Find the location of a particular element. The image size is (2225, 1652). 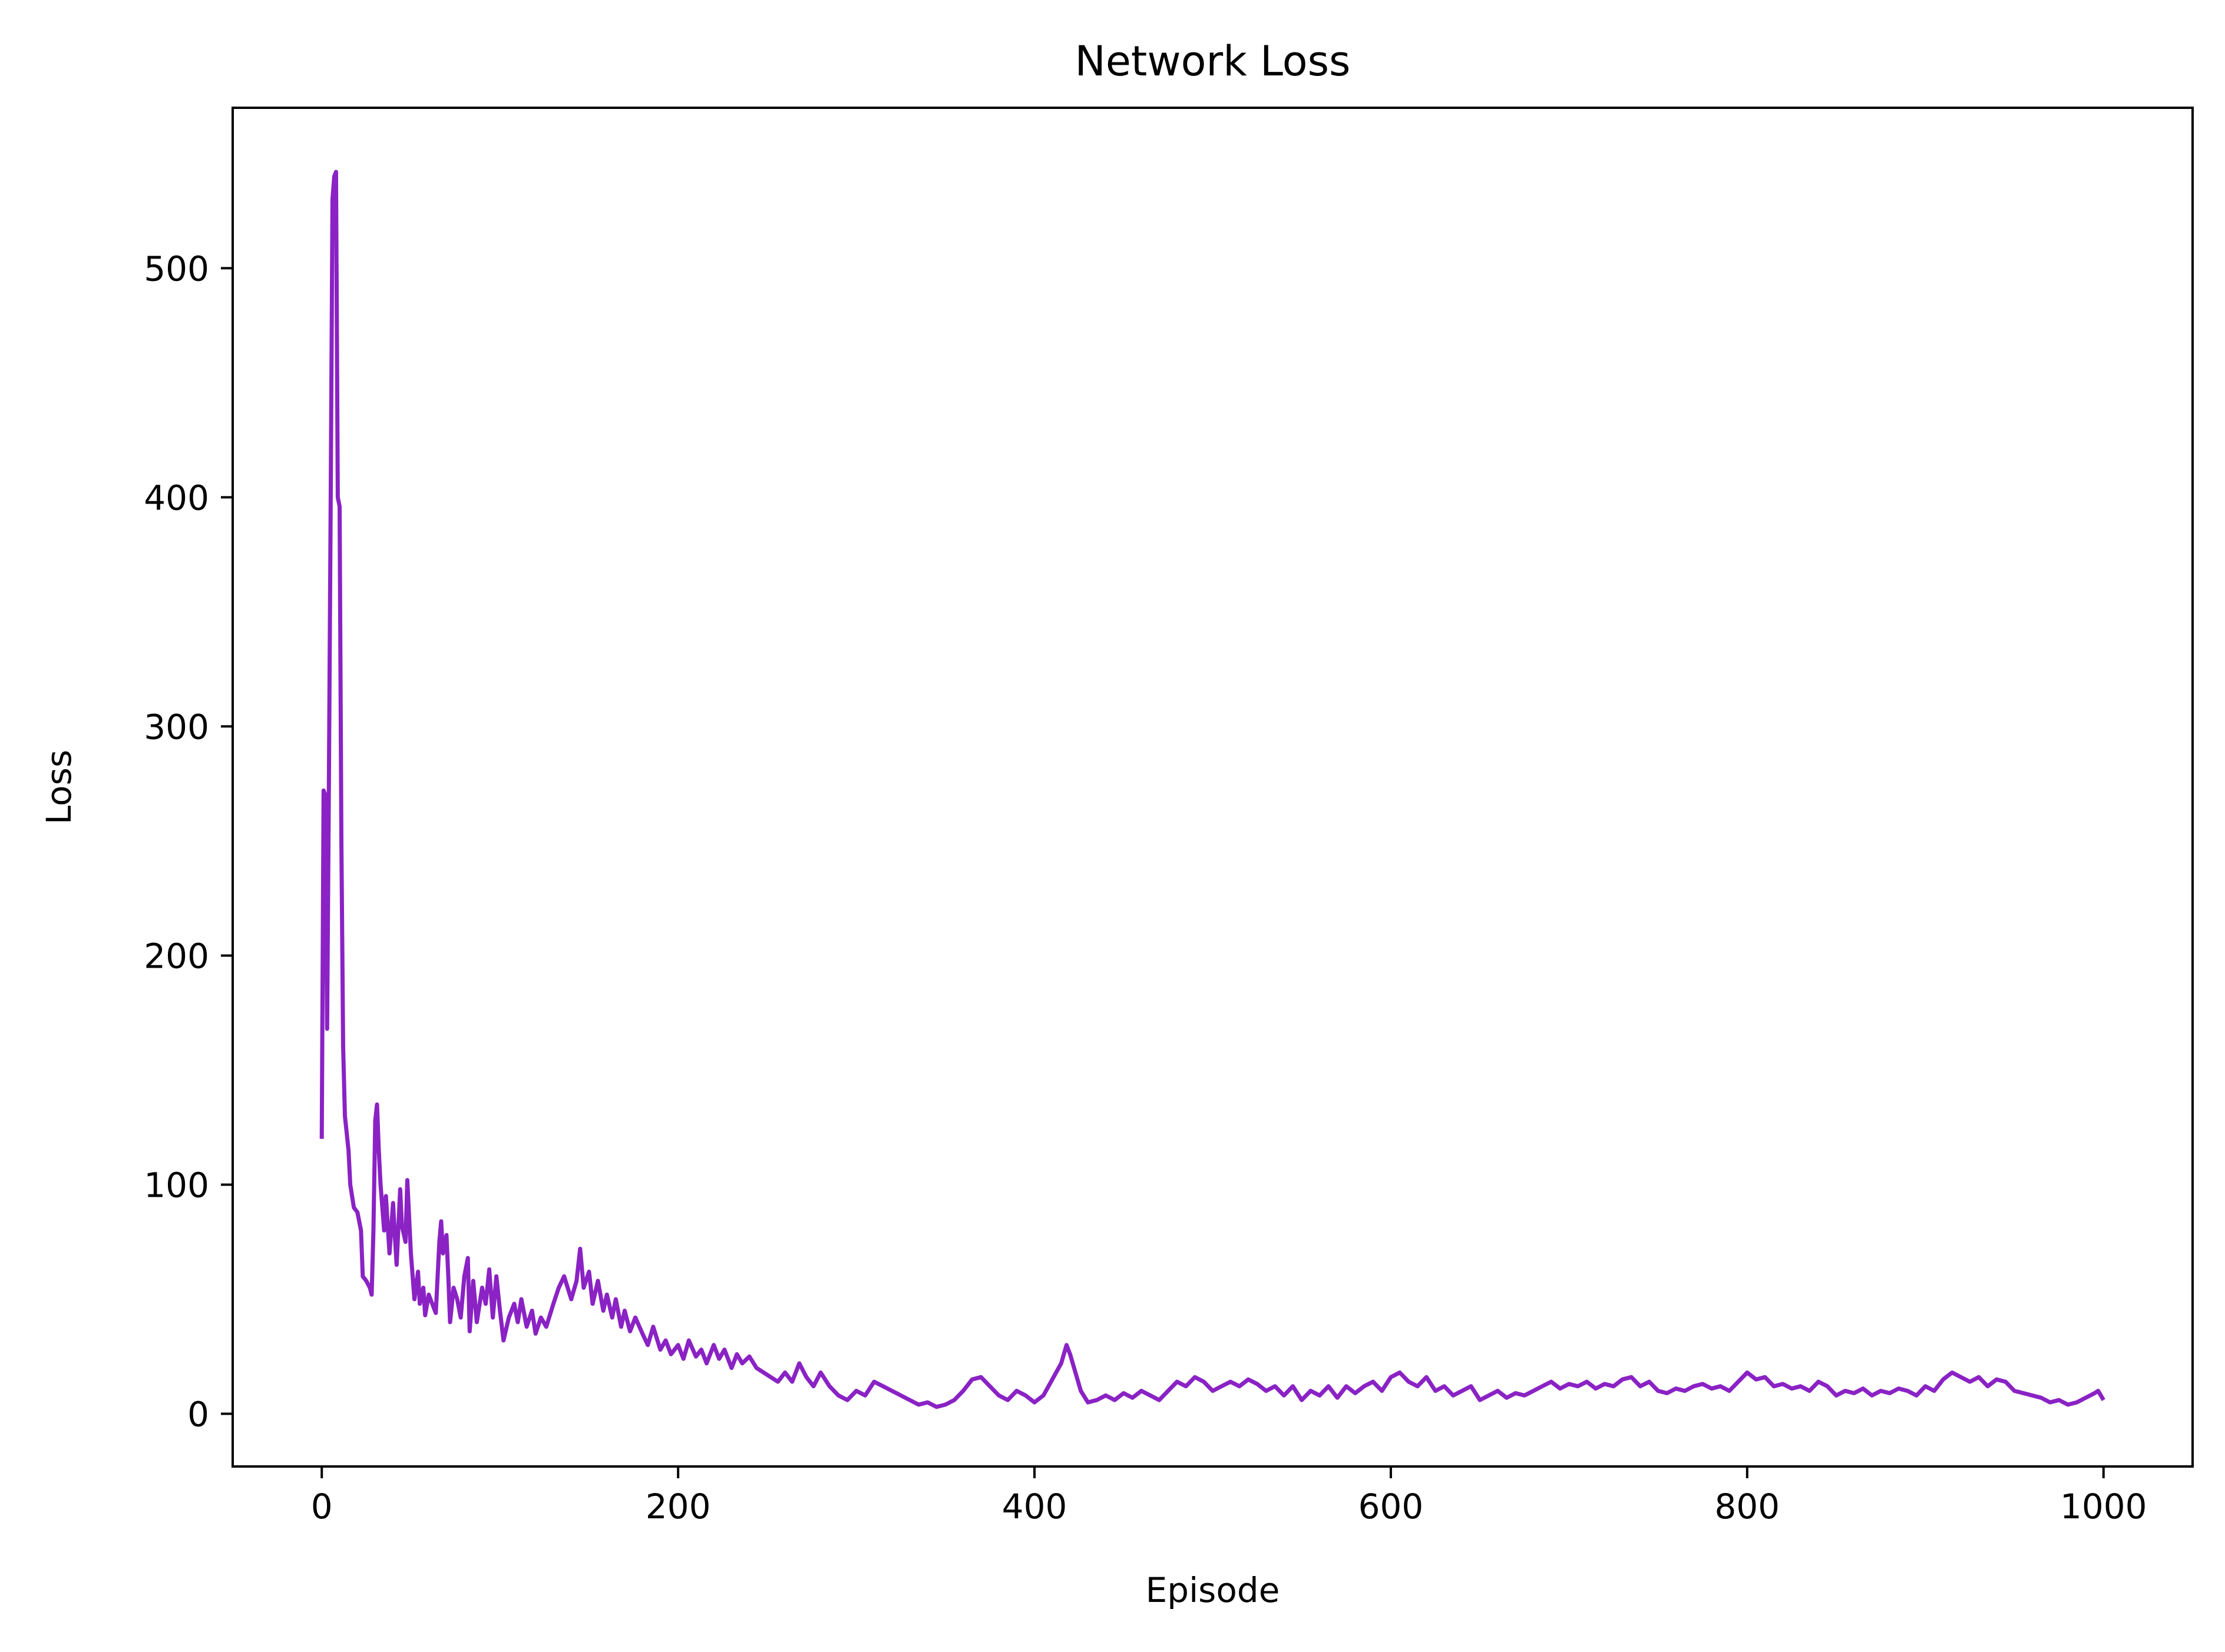

y-tick-label: 200 is located at coordinates (176, 956).